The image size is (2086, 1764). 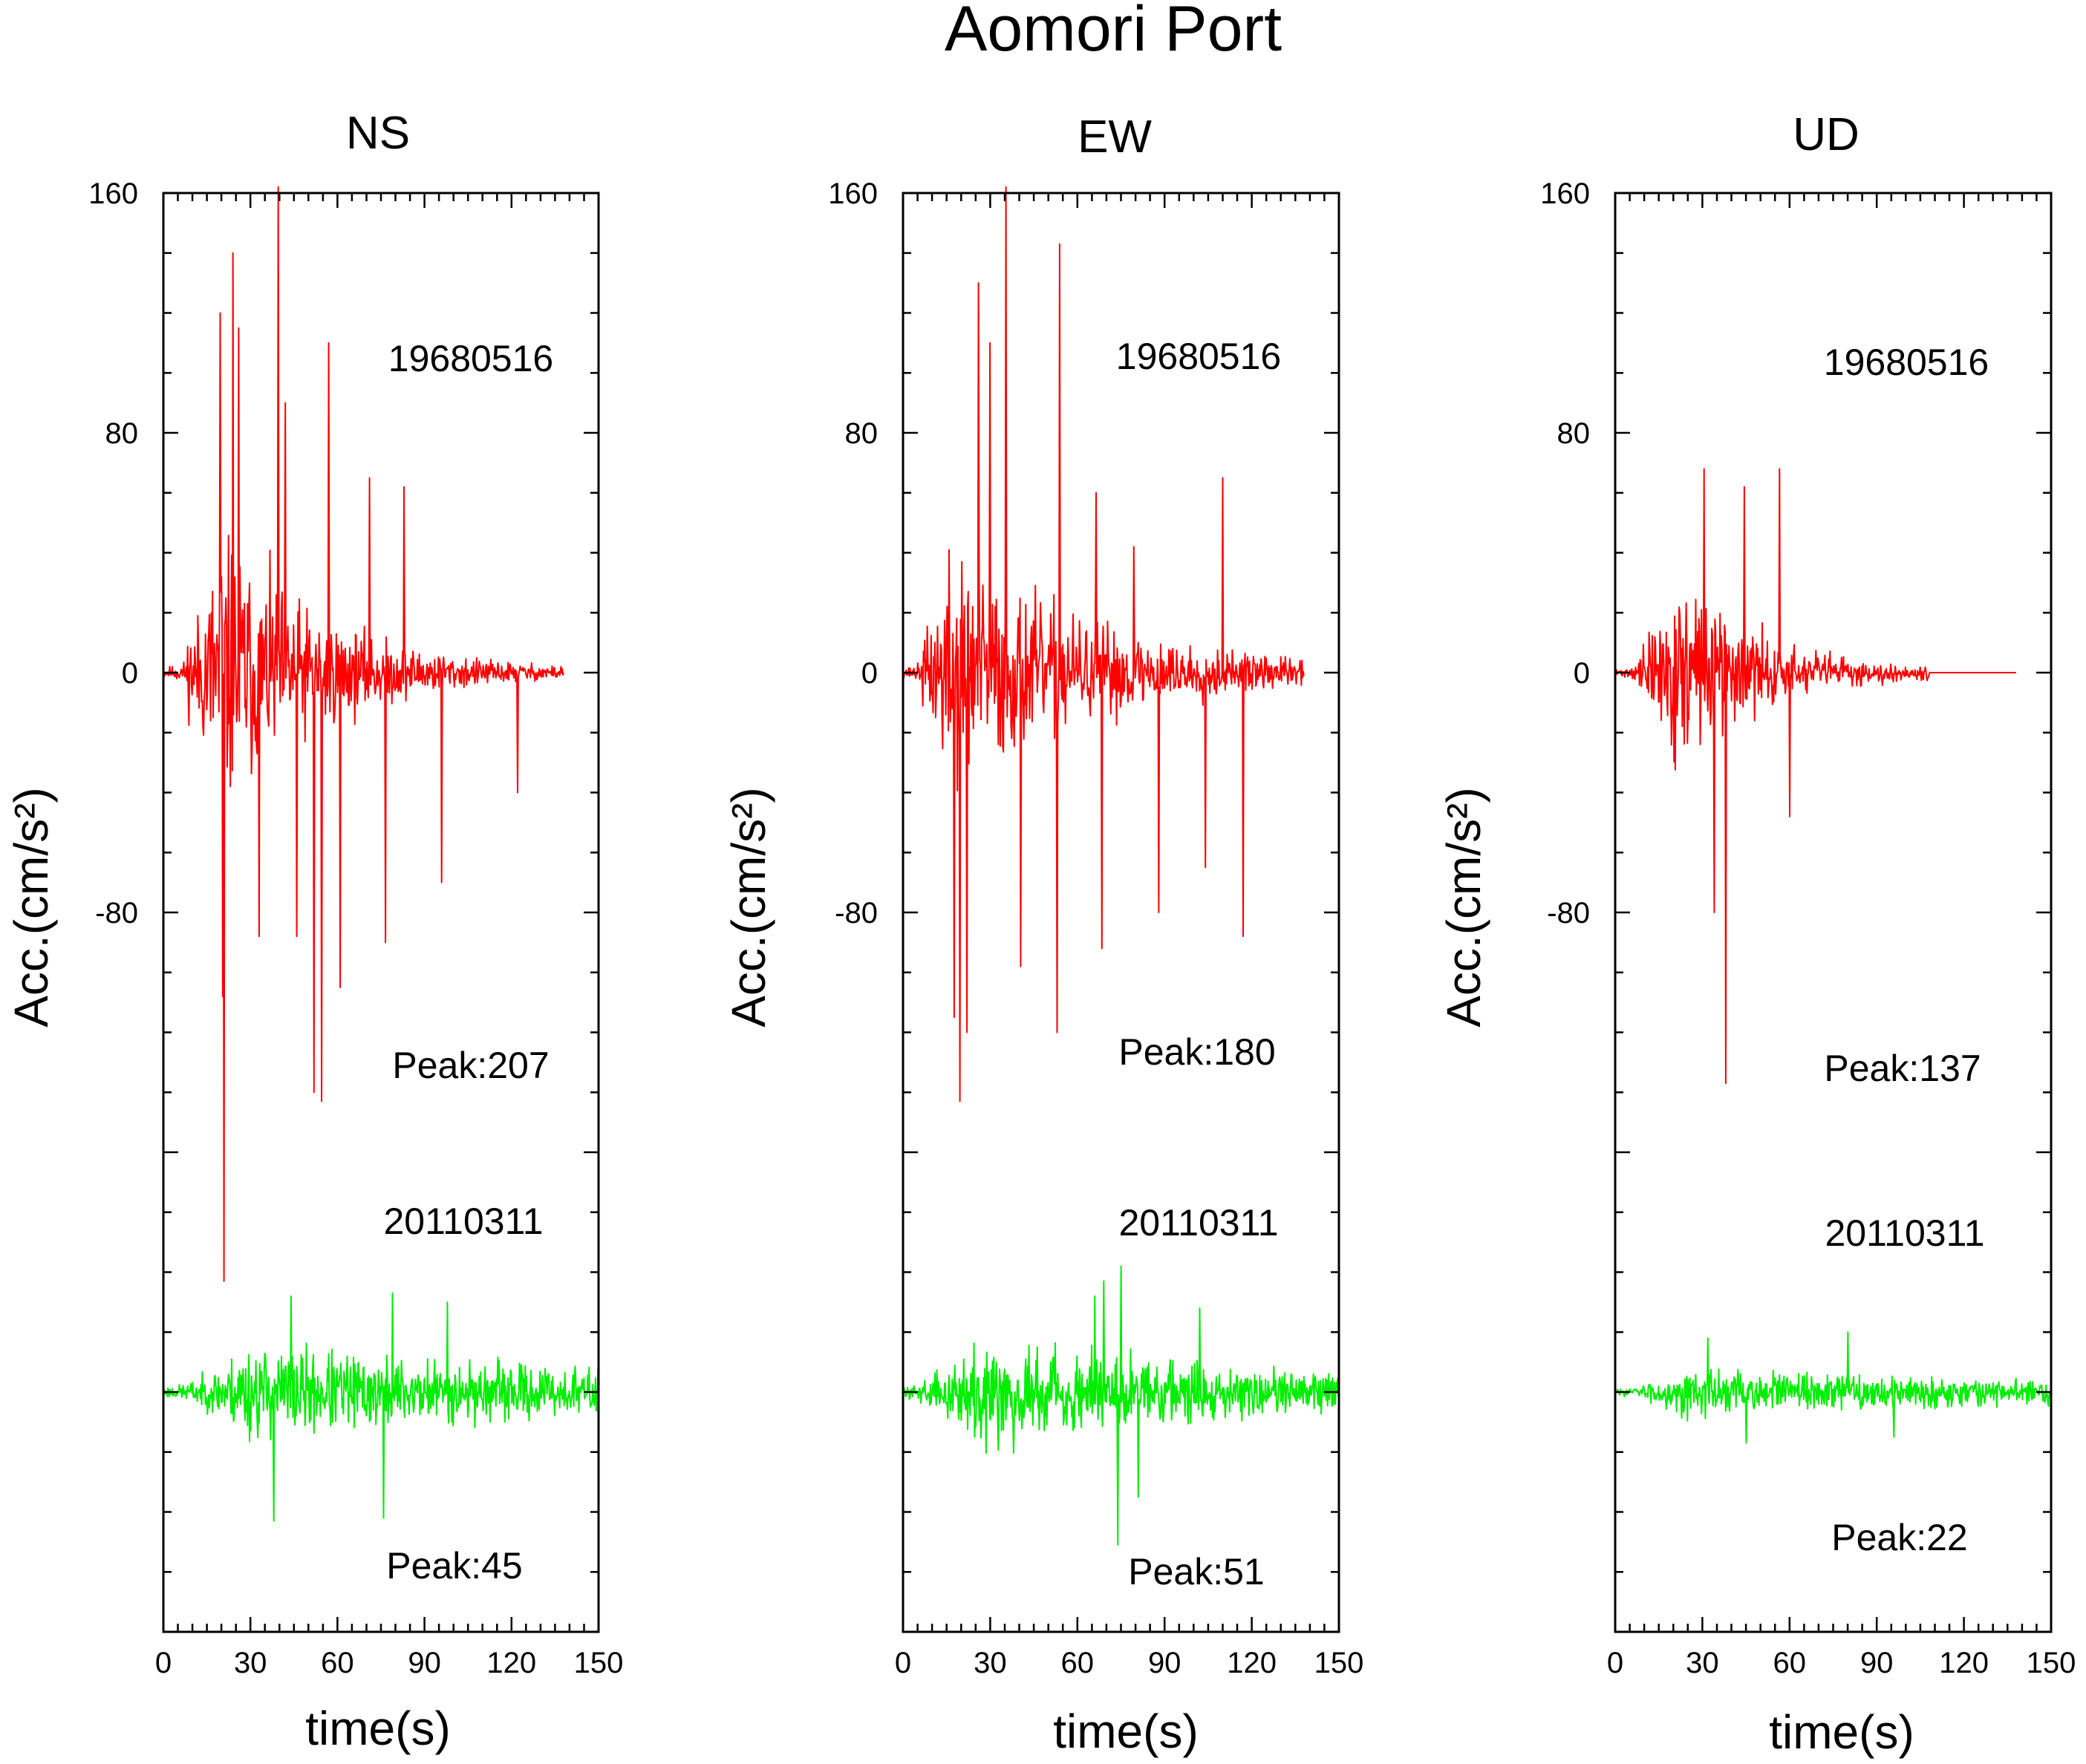 I want to click on x-tick-label-ew: 120, so click(x=1252, y=1663).